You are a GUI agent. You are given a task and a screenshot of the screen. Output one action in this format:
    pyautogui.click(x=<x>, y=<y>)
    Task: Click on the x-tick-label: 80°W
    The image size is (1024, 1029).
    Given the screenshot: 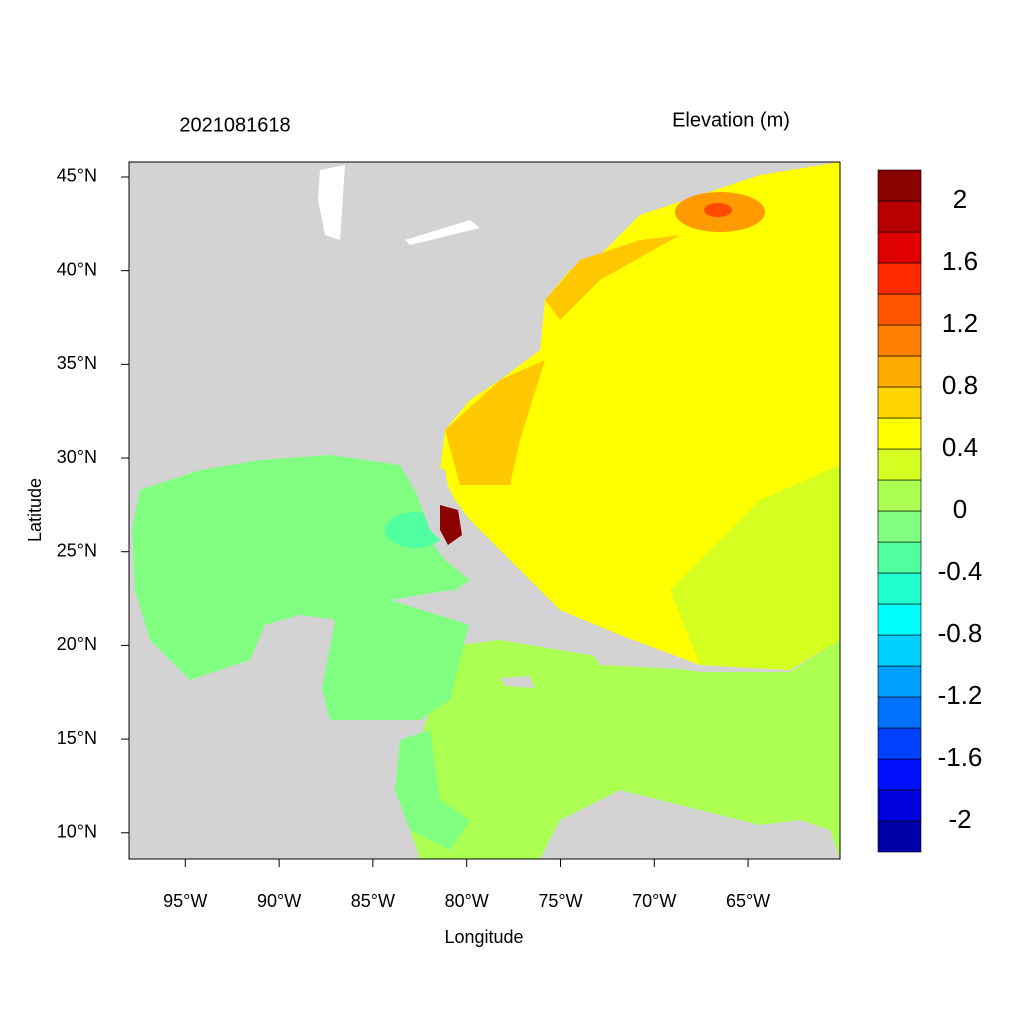 What is the action you would take?
    pyautogui.click(x=467, y=901)
    